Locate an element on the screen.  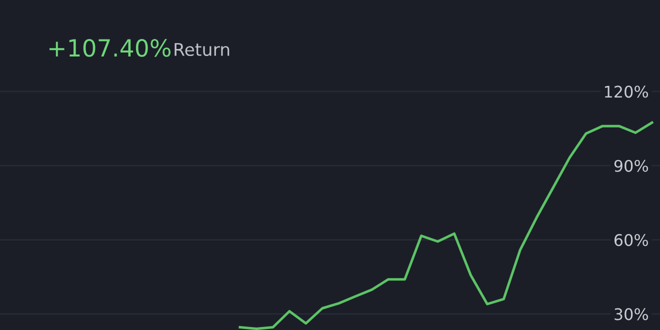
y-tick-label: 30% is located at coordinates (631, 314).